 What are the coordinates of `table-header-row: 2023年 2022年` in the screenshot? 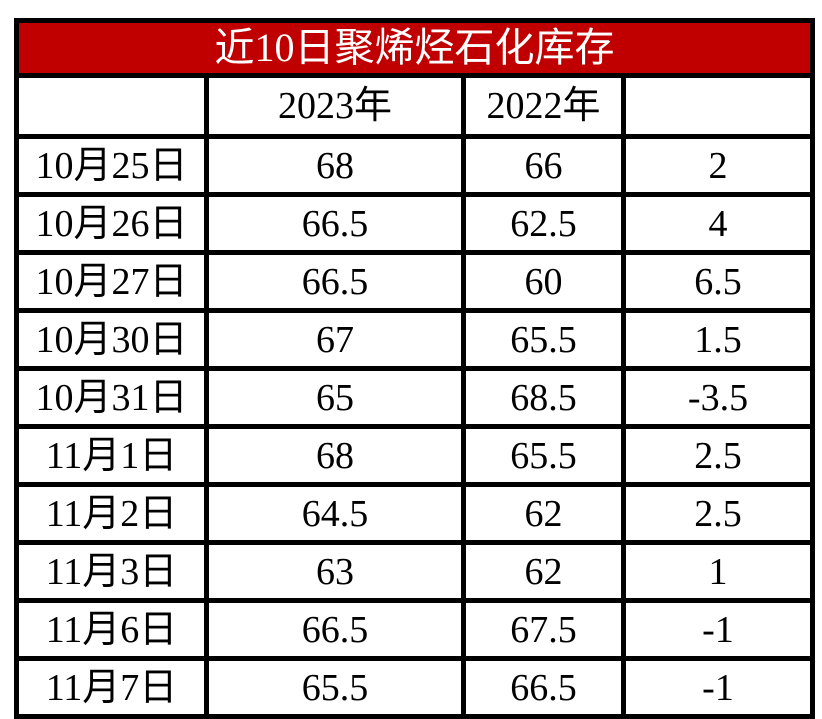 It's located at (414, 106).